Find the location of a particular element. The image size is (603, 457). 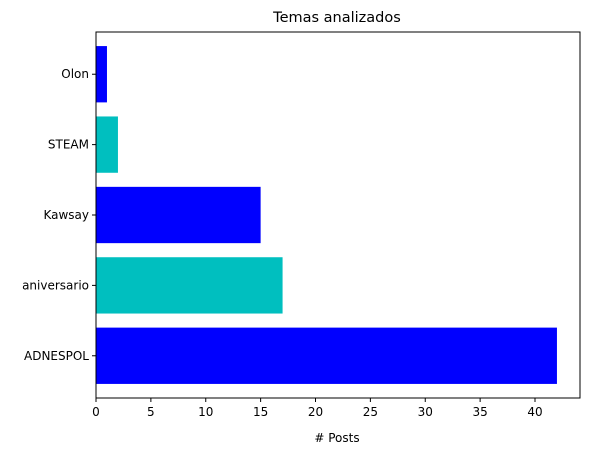

x-tick-label: 25 is located at coordinates (370, 412).